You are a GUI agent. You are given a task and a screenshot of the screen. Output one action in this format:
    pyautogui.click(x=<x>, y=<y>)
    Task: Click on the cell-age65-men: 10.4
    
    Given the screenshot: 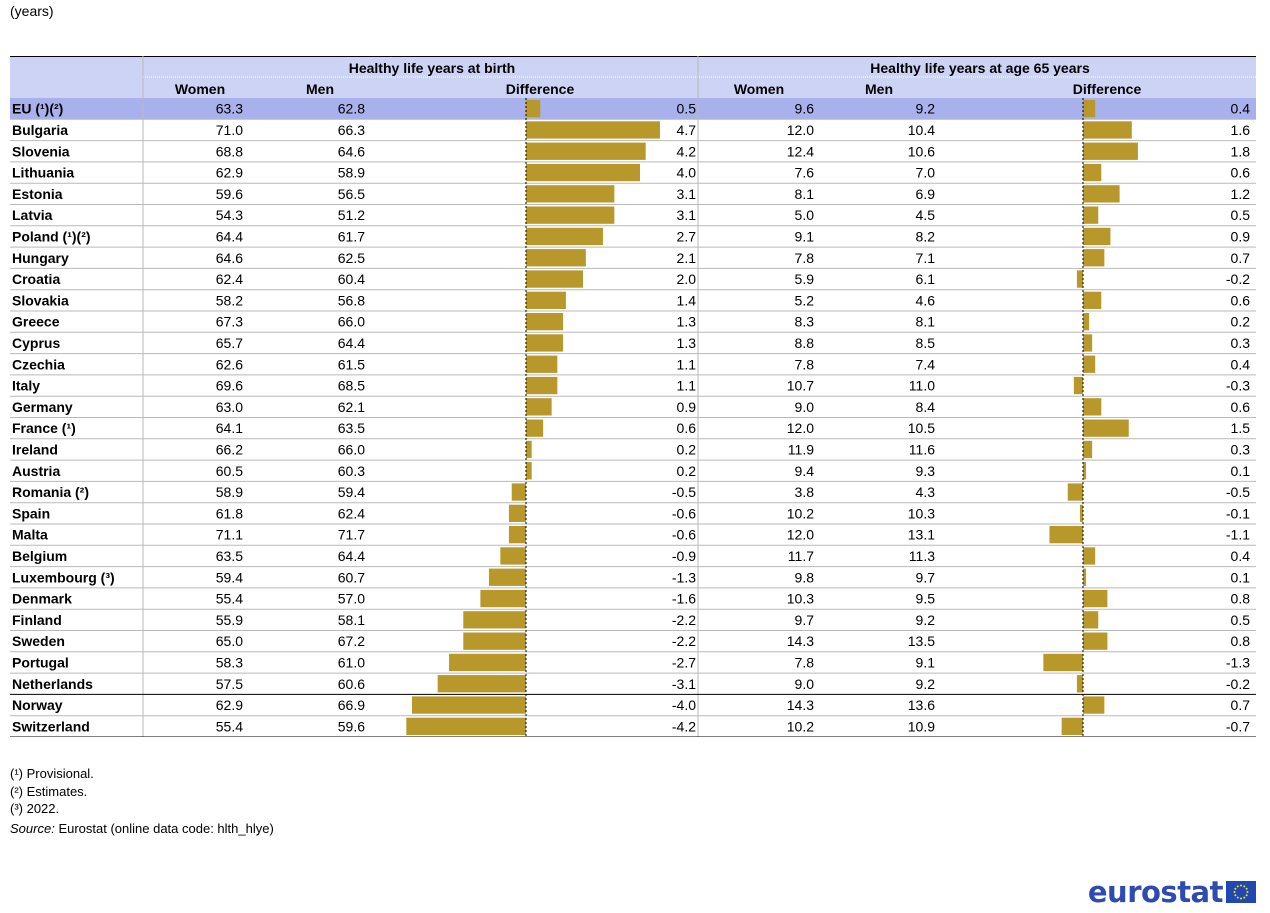 What is the action you would take?
    pyautogui.click(x=921, y=130)
    